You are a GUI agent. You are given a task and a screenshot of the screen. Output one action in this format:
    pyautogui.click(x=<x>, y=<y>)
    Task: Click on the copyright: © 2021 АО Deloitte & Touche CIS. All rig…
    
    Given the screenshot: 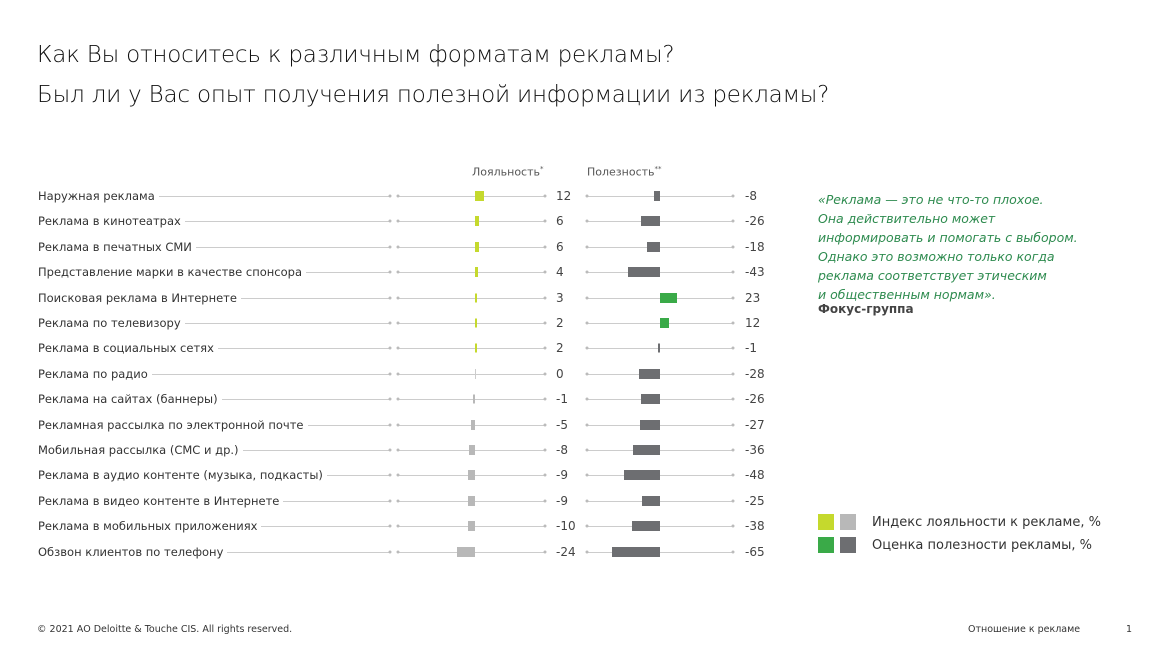 What is the action you would take?
    pyautogui.click(x=165, y=629)
    